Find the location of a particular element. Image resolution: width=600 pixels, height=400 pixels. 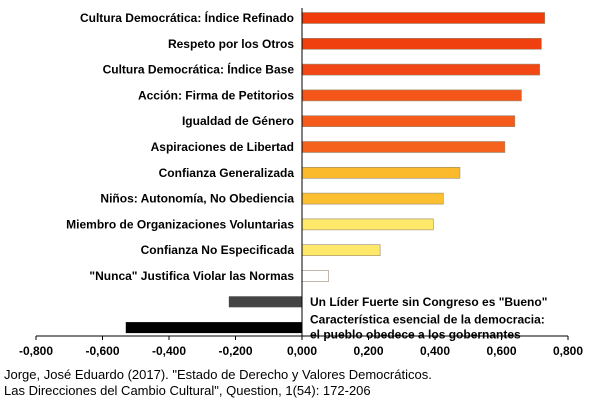

bar-label-11: "Nunca" Justifica Violar las Normas is located at coordinates (191, 276).